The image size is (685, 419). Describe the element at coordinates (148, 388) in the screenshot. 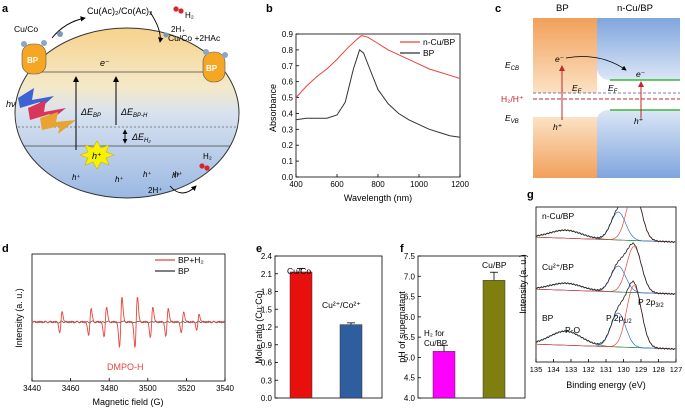

I see `x-tick-label-d: 3500` at that location.